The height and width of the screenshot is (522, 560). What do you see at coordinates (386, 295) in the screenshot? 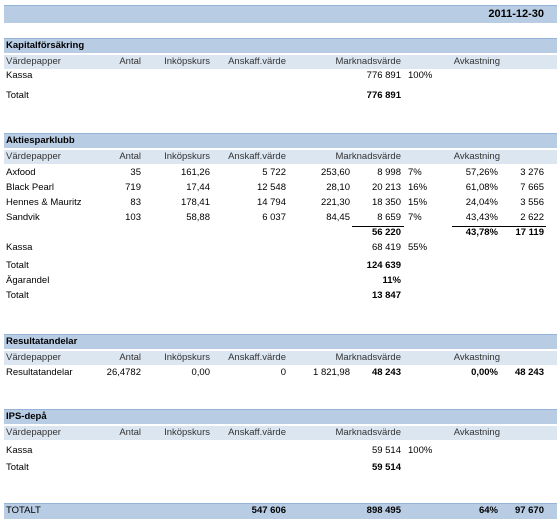
I see `cell: 13 847` at bounding box center [386, 295].